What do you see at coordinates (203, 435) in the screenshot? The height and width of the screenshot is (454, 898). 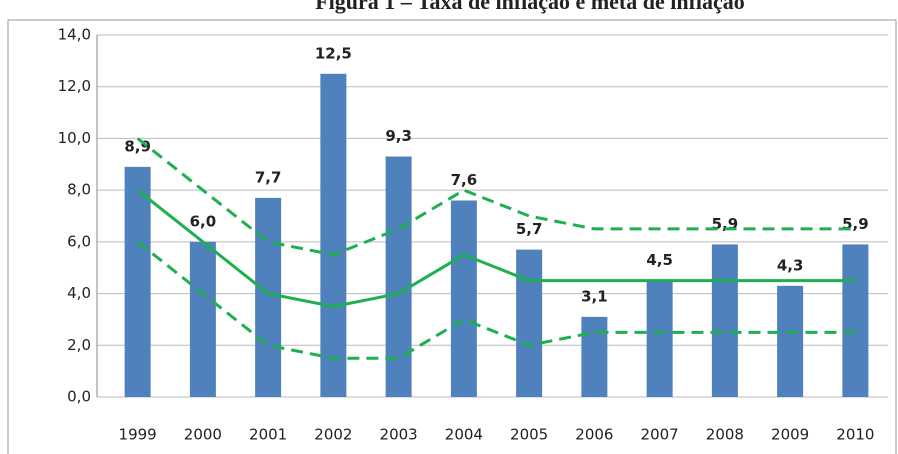 I see `x-tick-label: 2000` at bounding box center [203, 435].